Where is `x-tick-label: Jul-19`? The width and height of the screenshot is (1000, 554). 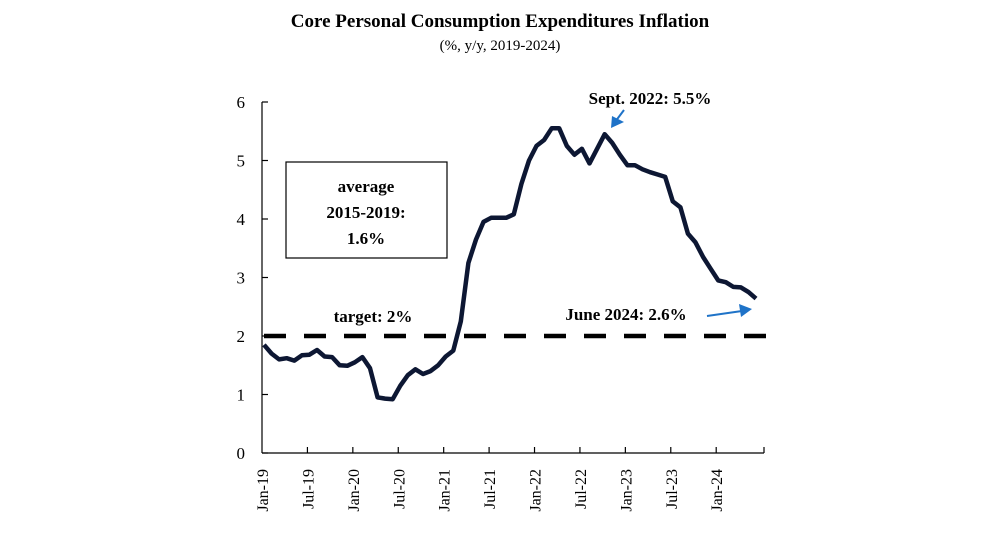 x-tick-label: Jul-19 is located at coordinates (308, 489).